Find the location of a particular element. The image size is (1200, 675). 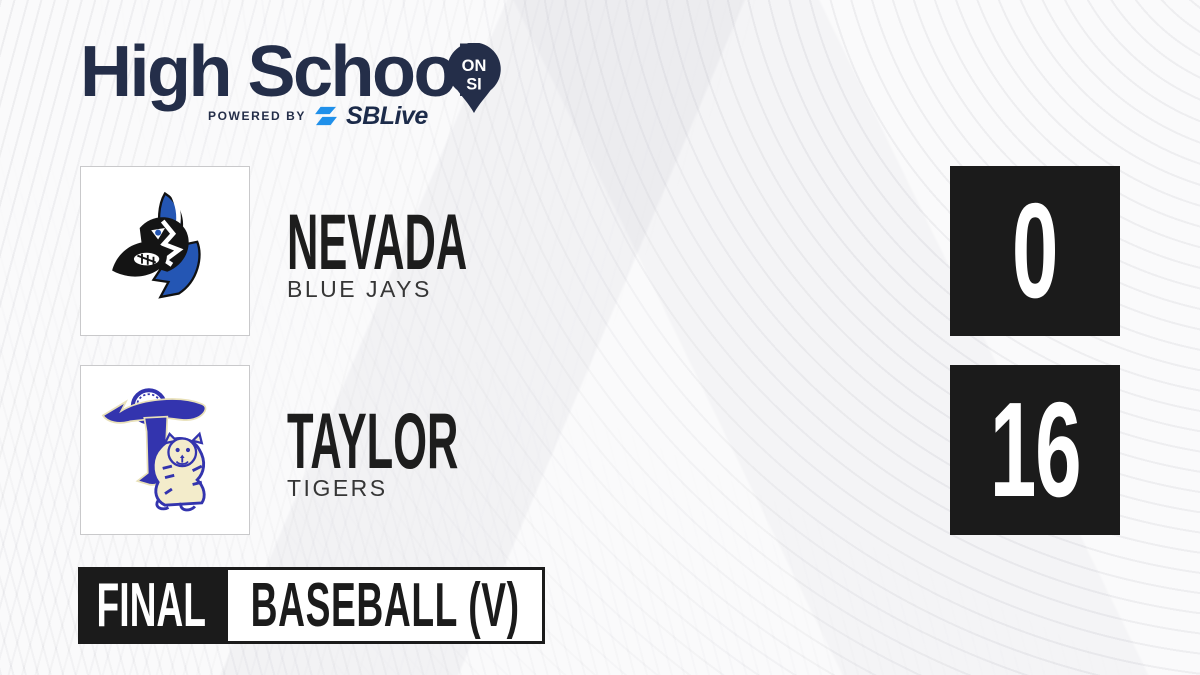

team-mascot: TIGERS is located at coordinates (337, 488).